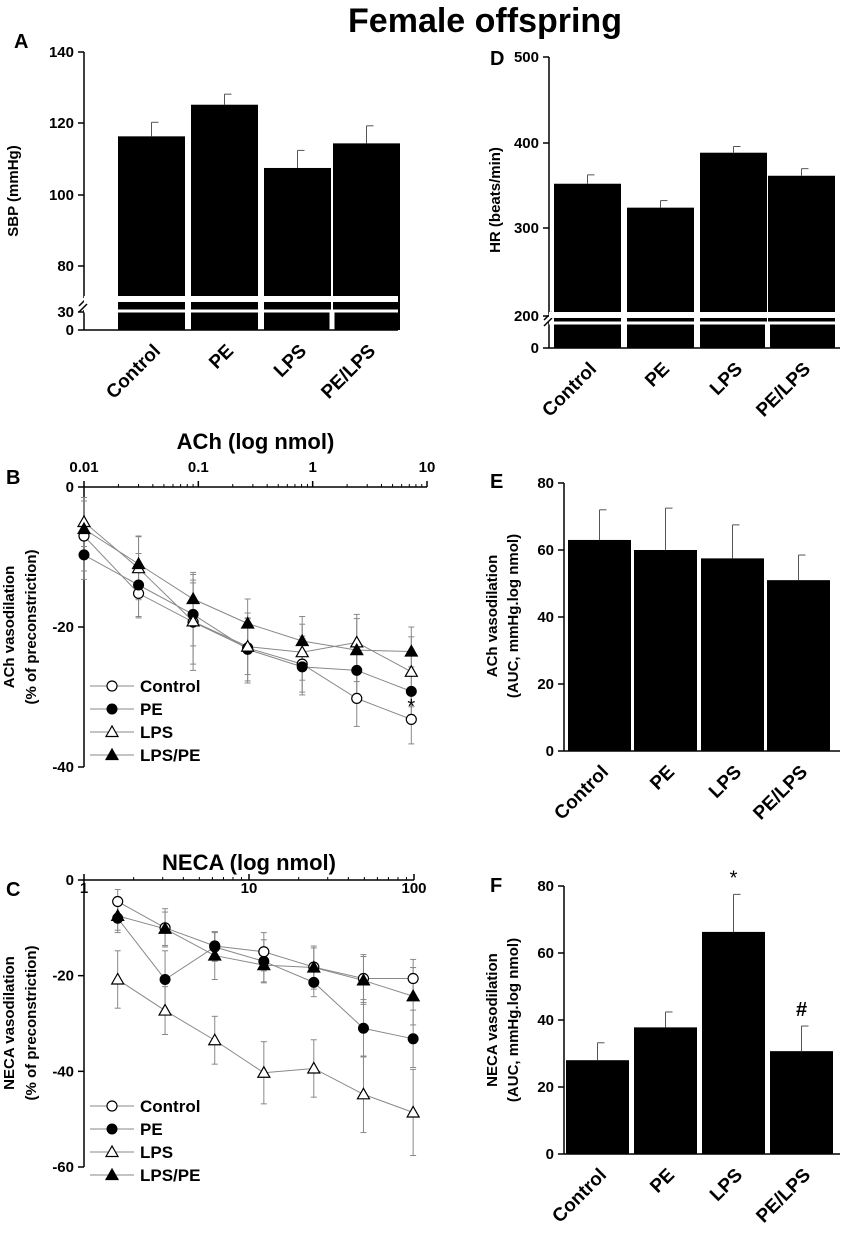 The image size is (865, 1252). Describe the element at coordinates (801, 1010) in the screenshot. I see `significance-marker: #` at that location.